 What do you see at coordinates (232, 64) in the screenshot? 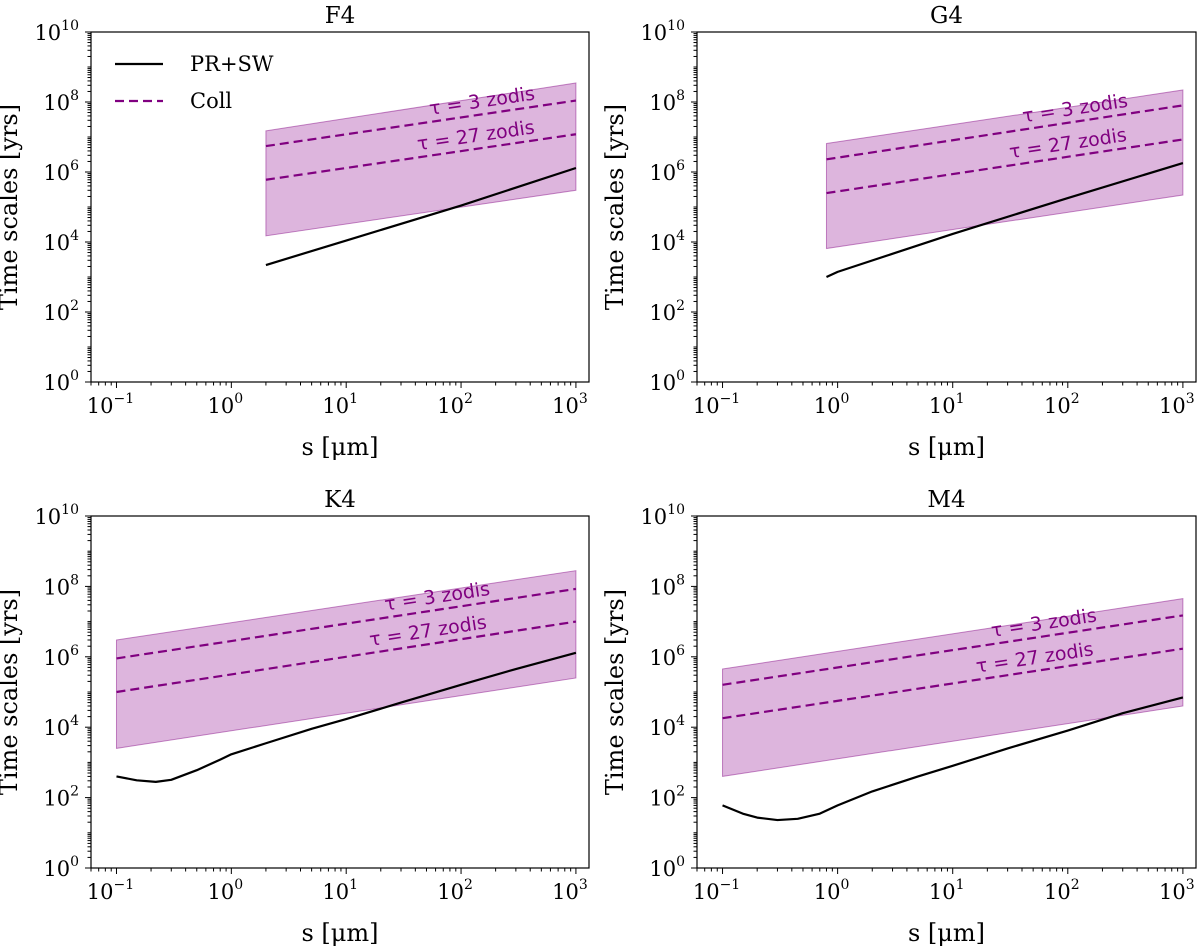
I see `legend-label-prsw: PR+SW` at bounding box center [232, 64].